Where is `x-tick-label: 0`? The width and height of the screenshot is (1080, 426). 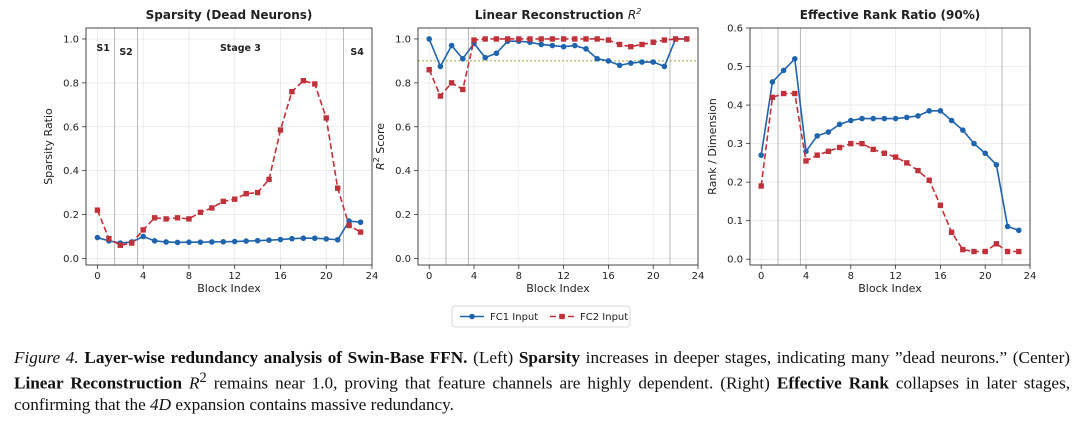 x-tick-label: 0 is located at coordinates (97, 276).